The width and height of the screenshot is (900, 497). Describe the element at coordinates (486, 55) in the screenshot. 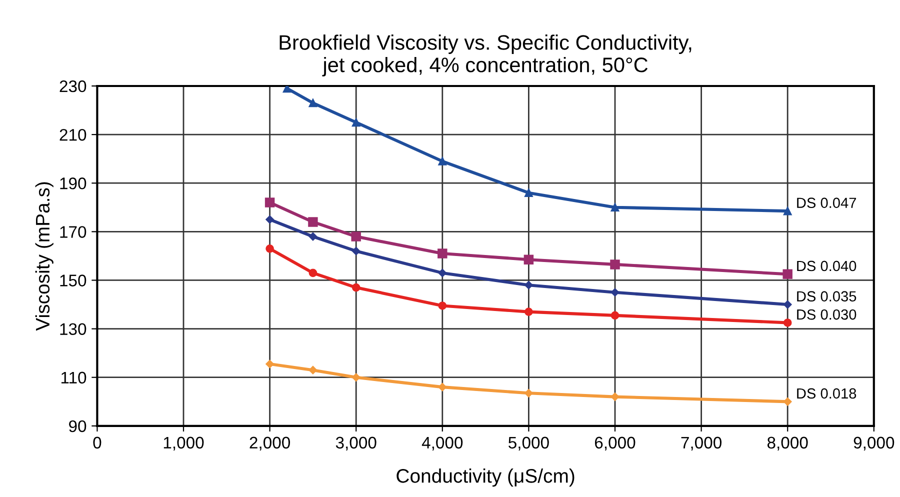

I see `chart-title: Brookfield Viscosity vs. Specific Conductivity, jet cooked, 4% concentration, 50°C` at that location.